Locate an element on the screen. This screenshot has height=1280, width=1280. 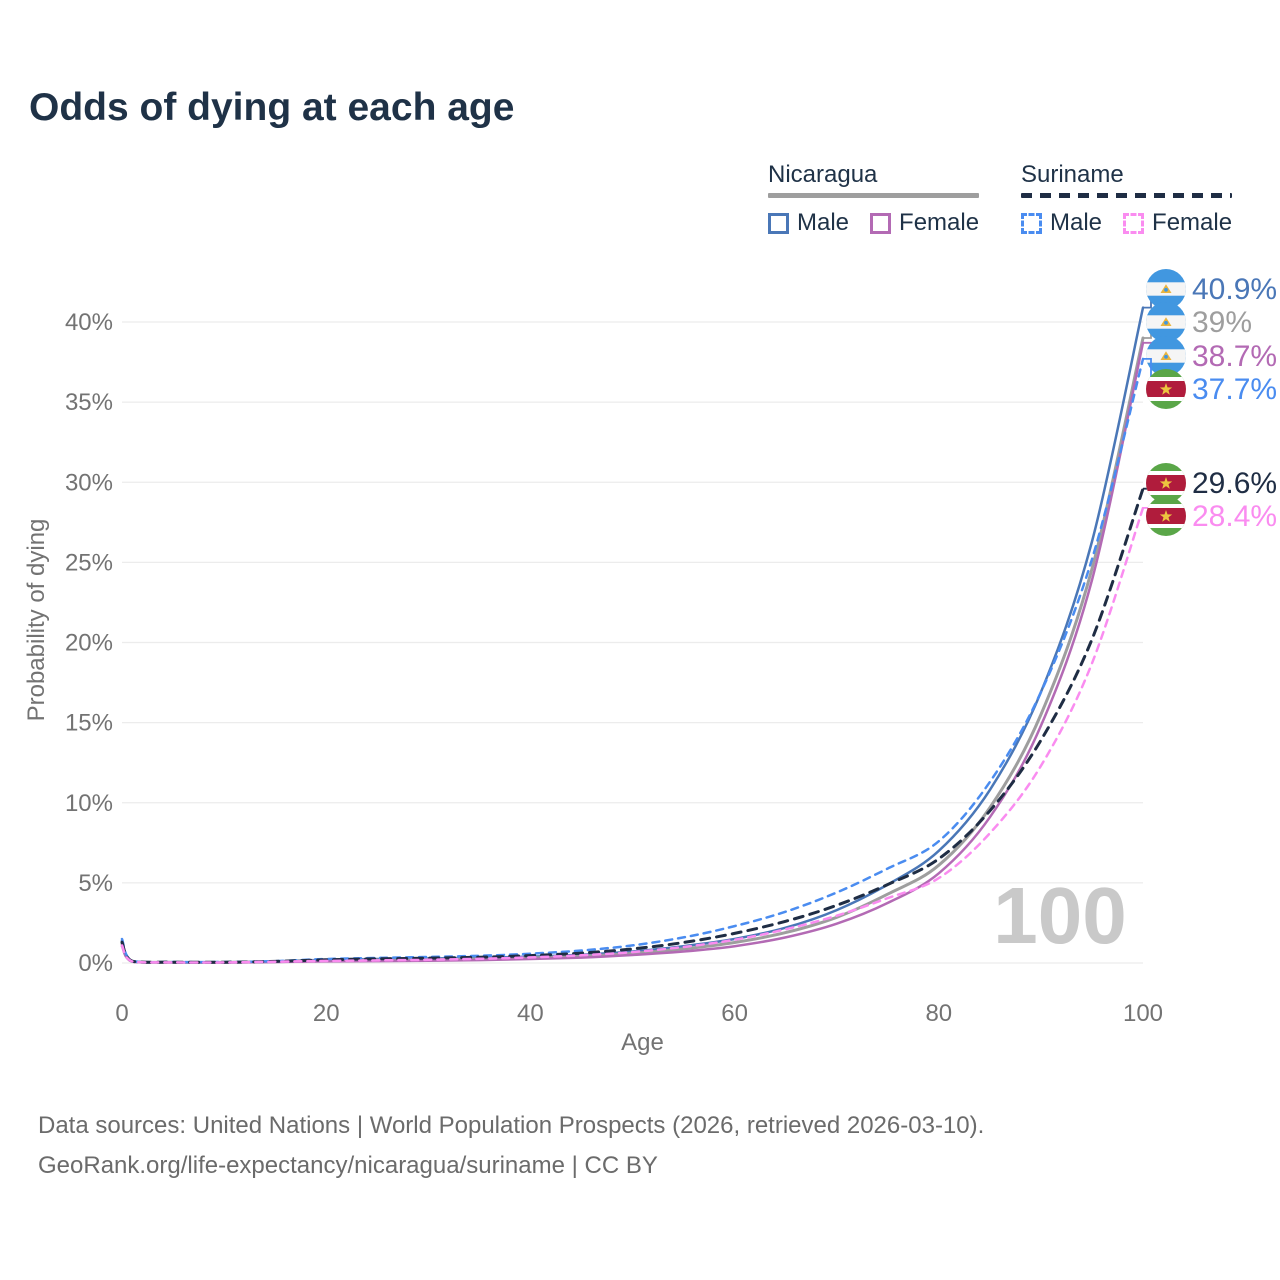
legend-country-nicaragua: Nicaragua is located at coordinates (823, 174).